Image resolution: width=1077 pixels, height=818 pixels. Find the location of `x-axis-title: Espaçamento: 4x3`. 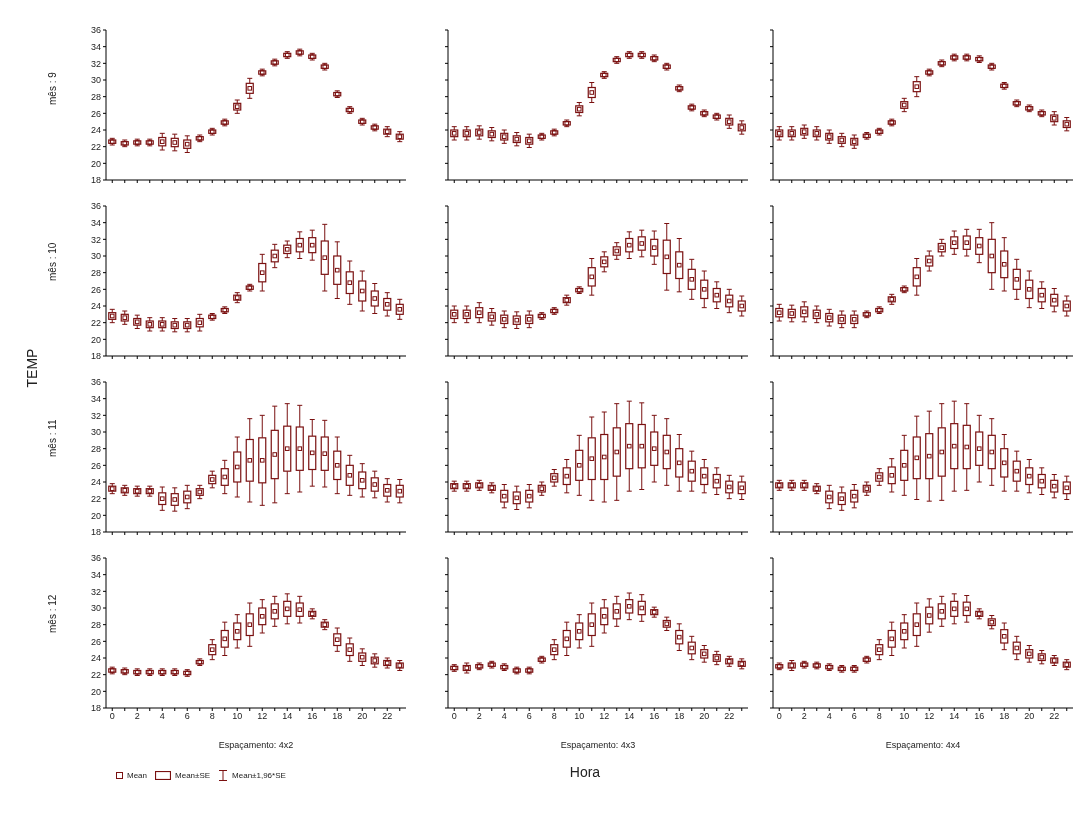

x-axis-title: Espaçamento: 4x3 is located at coordinates (598, 745).